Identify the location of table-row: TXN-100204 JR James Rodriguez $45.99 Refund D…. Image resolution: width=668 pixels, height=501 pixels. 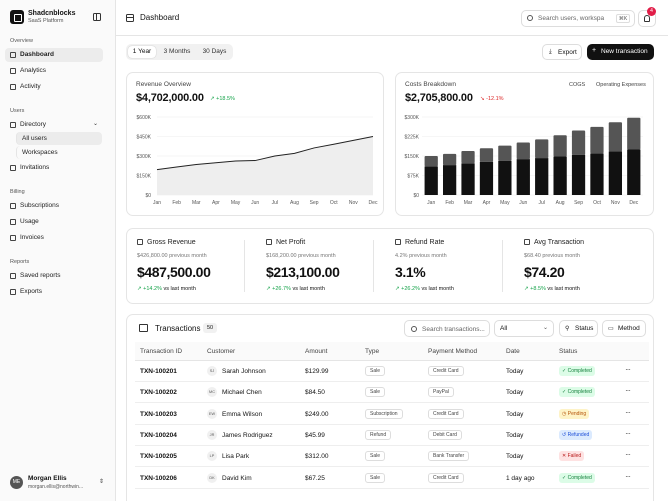
(392, 435).